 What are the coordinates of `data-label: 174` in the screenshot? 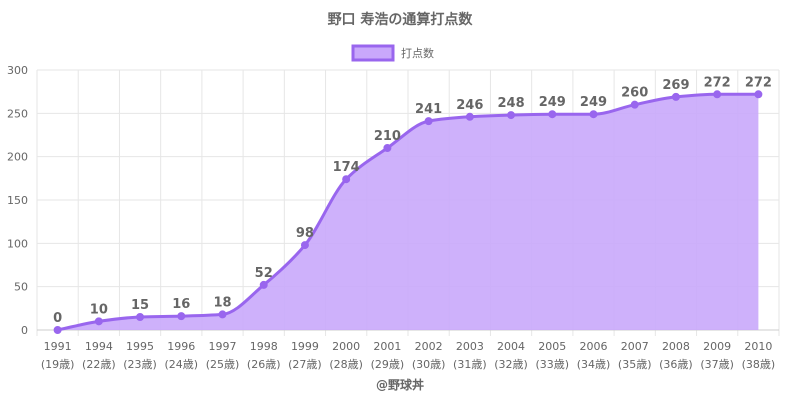 It's located at (346, 167).